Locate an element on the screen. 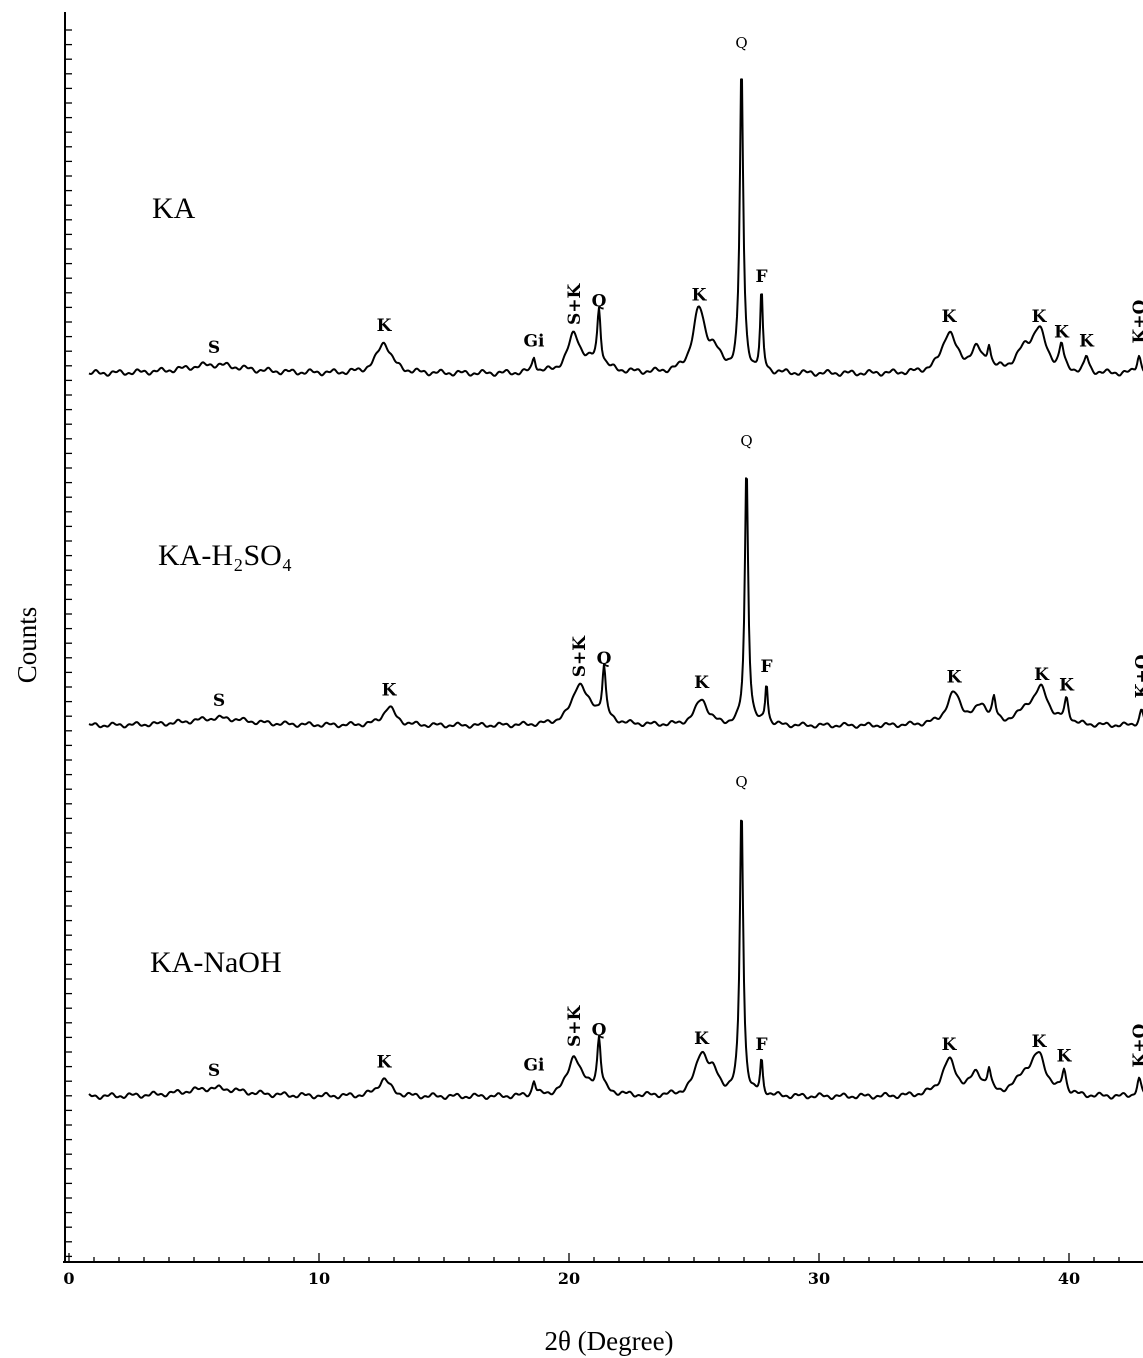  peak-label-1-6: Q is located at coordinates (746, 441).